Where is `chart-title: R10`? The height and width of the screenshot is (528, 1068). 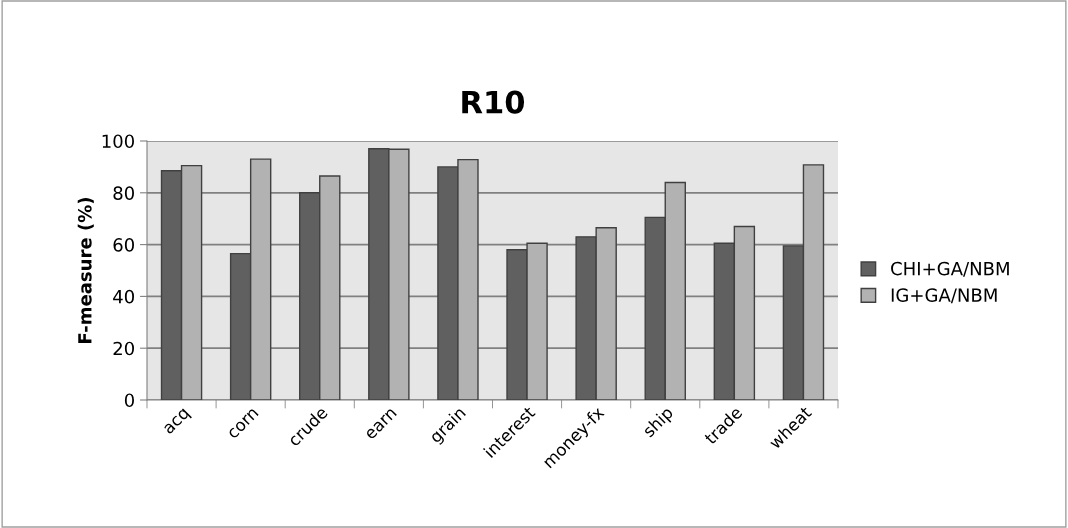
chart-title: R10 is located at coordinates (493, 102).